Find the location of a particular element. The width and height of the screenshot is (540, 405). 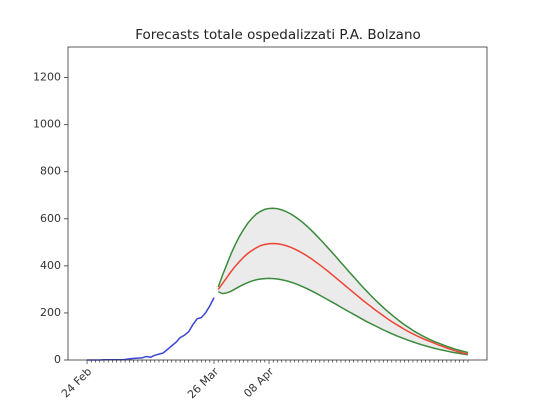

x-tick-label: 24 Feb is located at coordinates (76, 382).